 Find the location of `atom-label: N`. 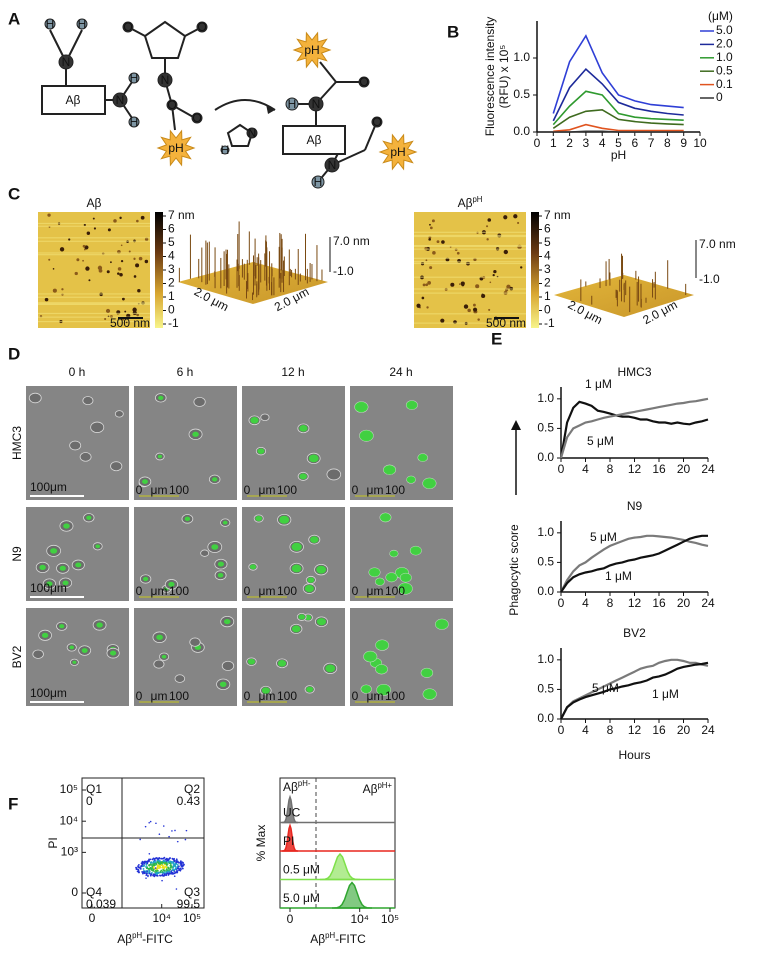

atom-label: N is located at coordinates (252, 133).